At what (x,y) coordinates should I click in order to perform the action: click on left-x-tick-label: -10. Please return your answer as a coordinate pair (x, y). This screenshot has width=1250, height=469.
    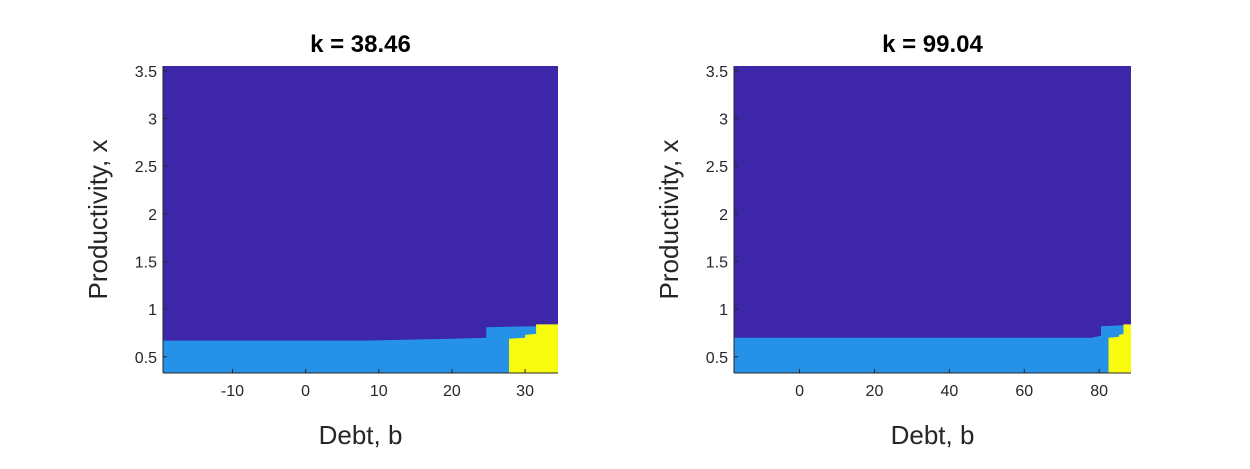
    Looking at the image, I should click on (232, 391).